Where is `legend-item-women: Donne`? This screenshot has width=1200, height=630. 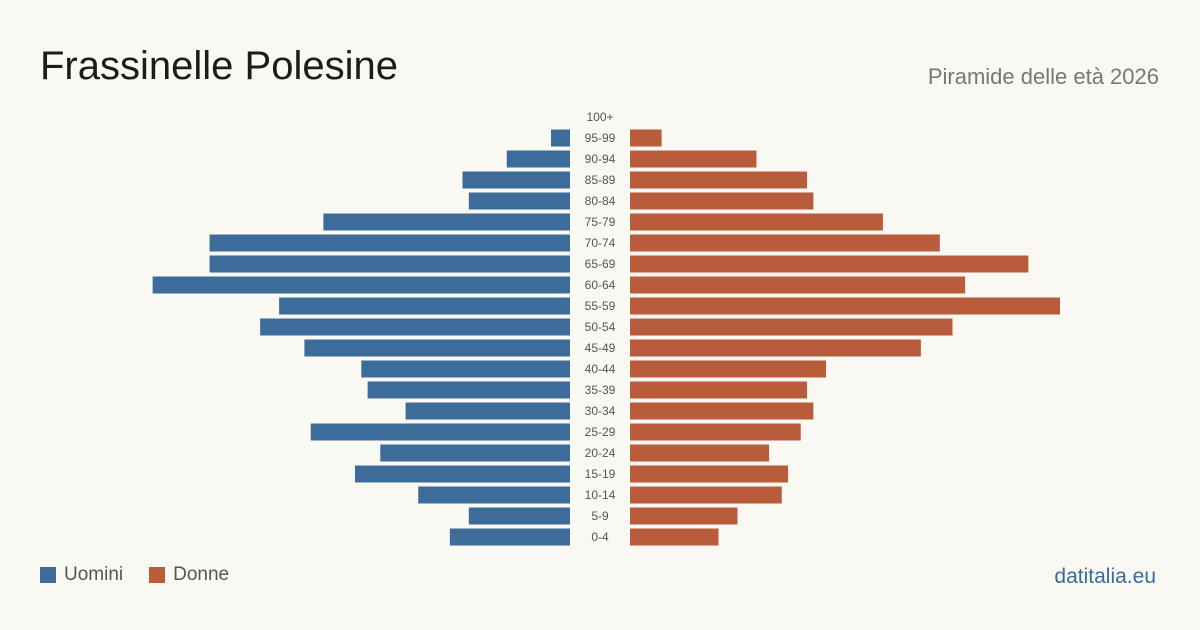
legend-item-women: Donne is located at coordinates (189, 575).